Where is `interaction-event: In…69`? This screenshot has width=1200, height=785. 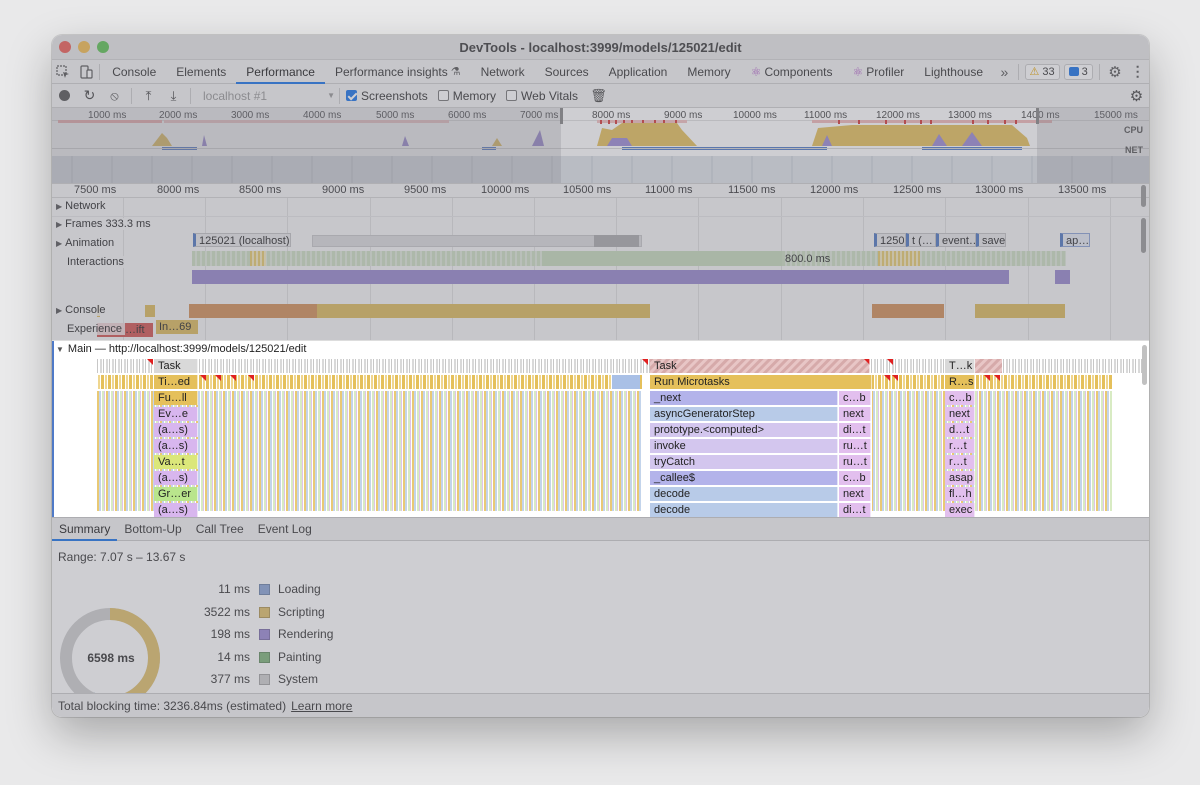
interaction-event: In…69 is located at coordinates (177, 327).